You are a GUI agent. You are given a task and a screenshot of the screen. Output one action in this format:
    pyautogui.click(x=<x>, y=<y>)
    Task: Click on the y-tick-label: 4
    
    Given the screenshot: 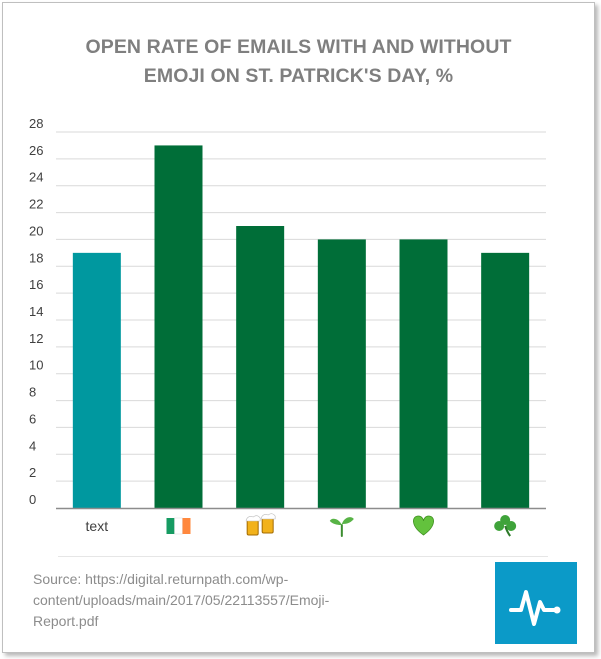 What is the action you would take?
    pyautogui.click(x=32, y=445)
    